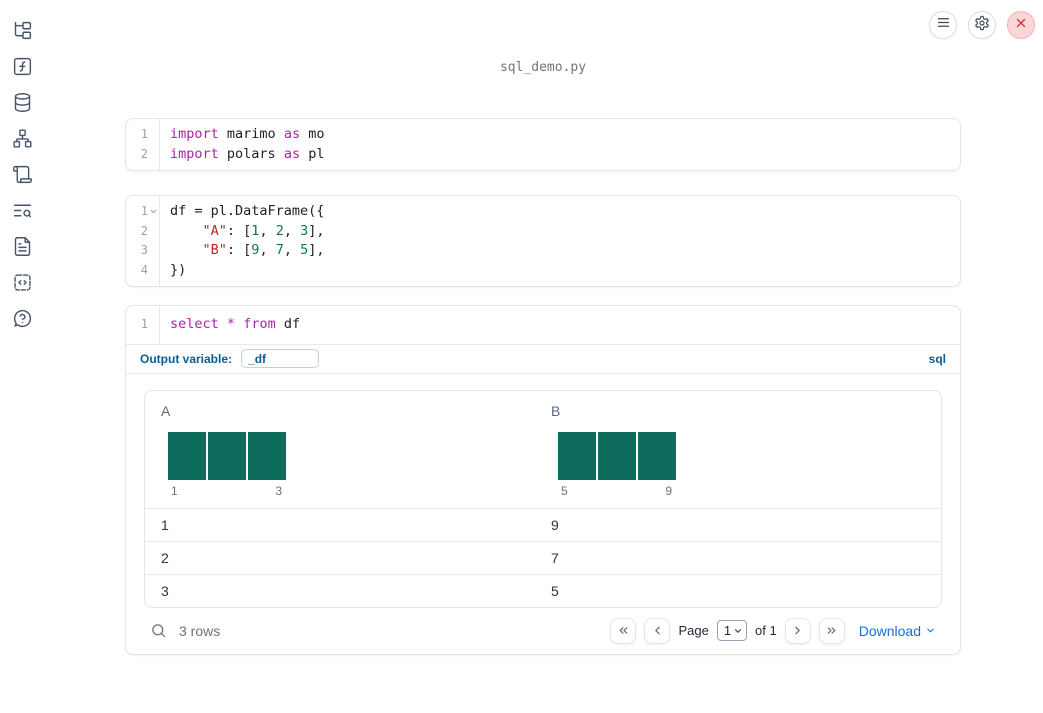 This screenshot has height=713, width=1043. Describe the element at coordinates (235, 324) in the screenshot. I see `code-line: select * from df` at that location.